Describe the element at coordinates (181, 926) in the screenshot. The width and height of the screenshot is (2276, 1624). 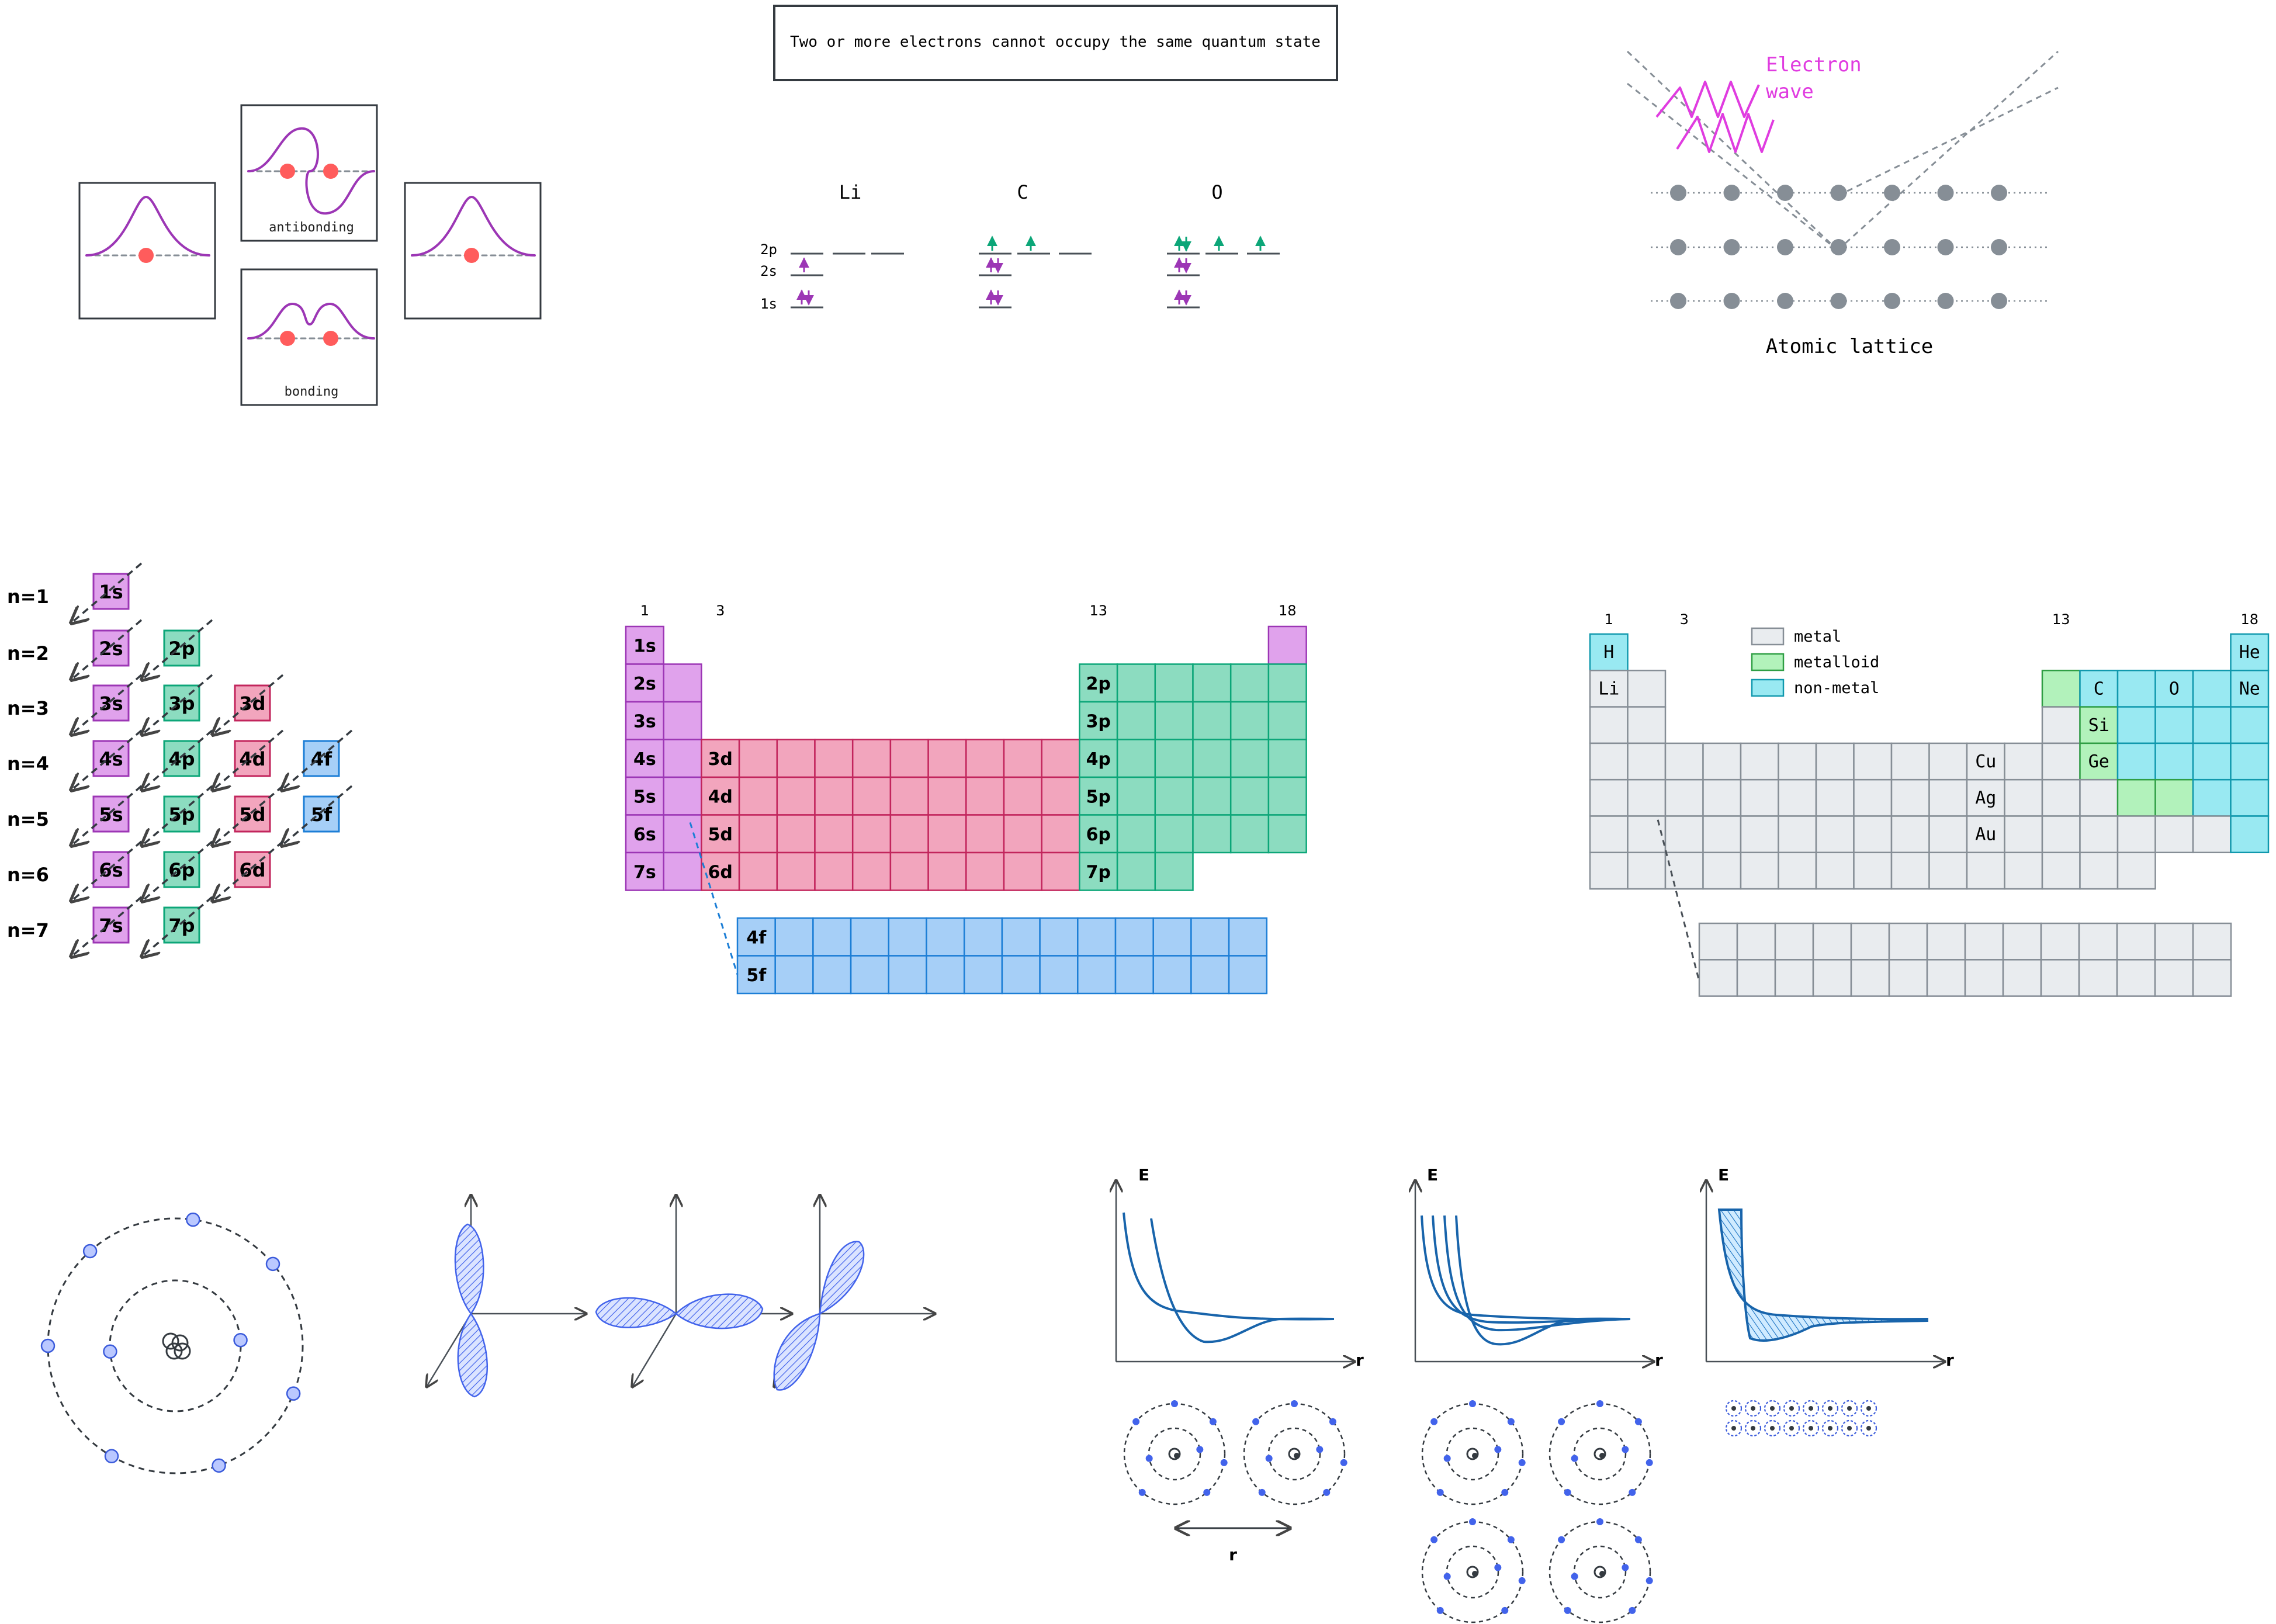
I see `orbital-label-7p: 7p` at that location.